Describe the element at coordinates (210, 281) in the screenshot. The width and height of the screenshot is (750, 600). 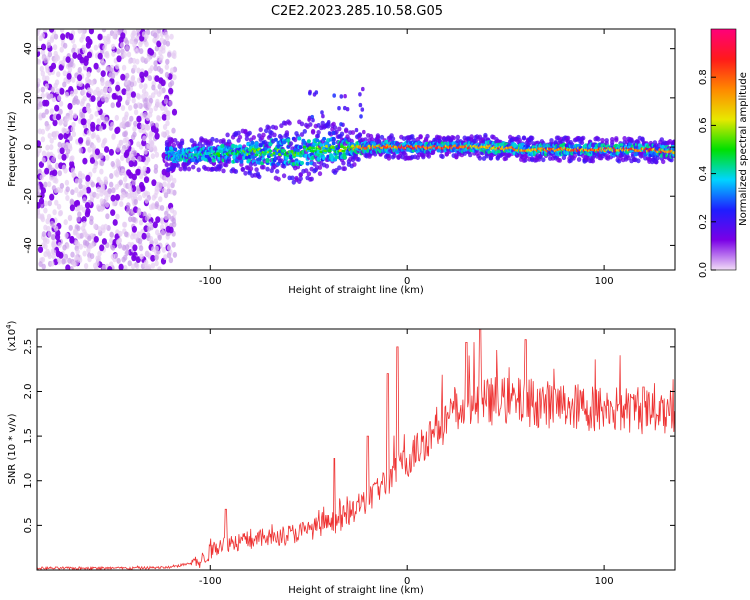
I see `x-tick-label: -100` at that location.